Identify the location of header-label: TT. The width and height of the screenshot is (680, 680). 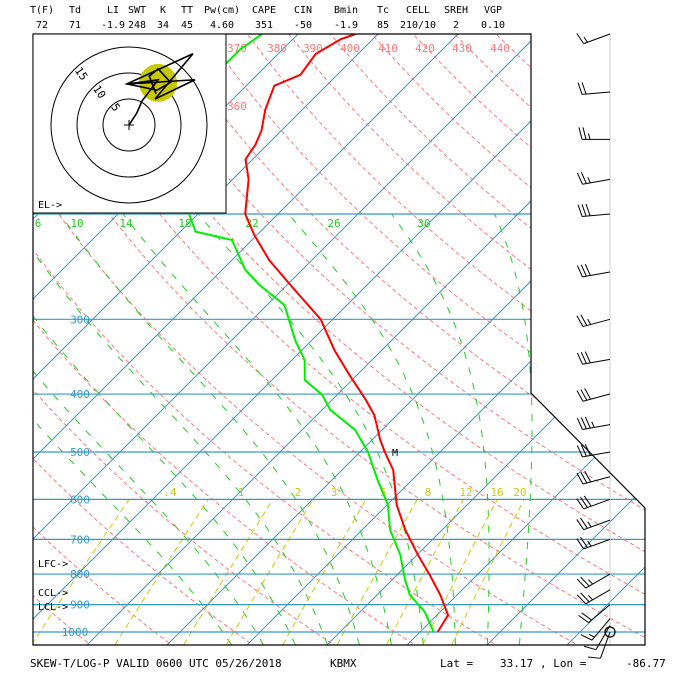
(187, 10).